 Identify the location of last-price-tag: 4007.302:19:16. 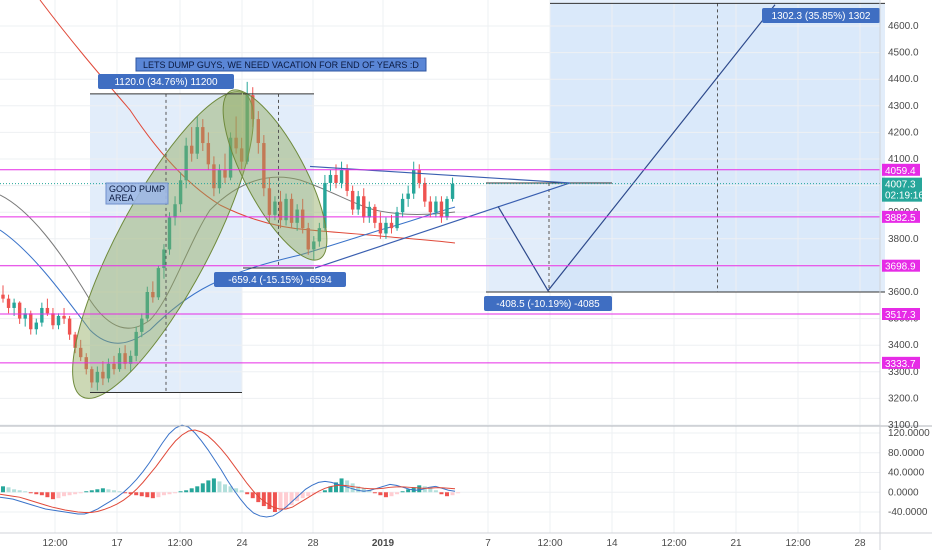
(903, 189).